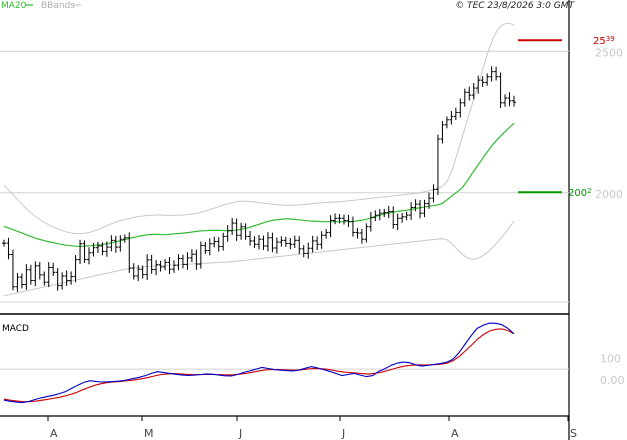  I want to click on month-label: A, so click(54, 433).